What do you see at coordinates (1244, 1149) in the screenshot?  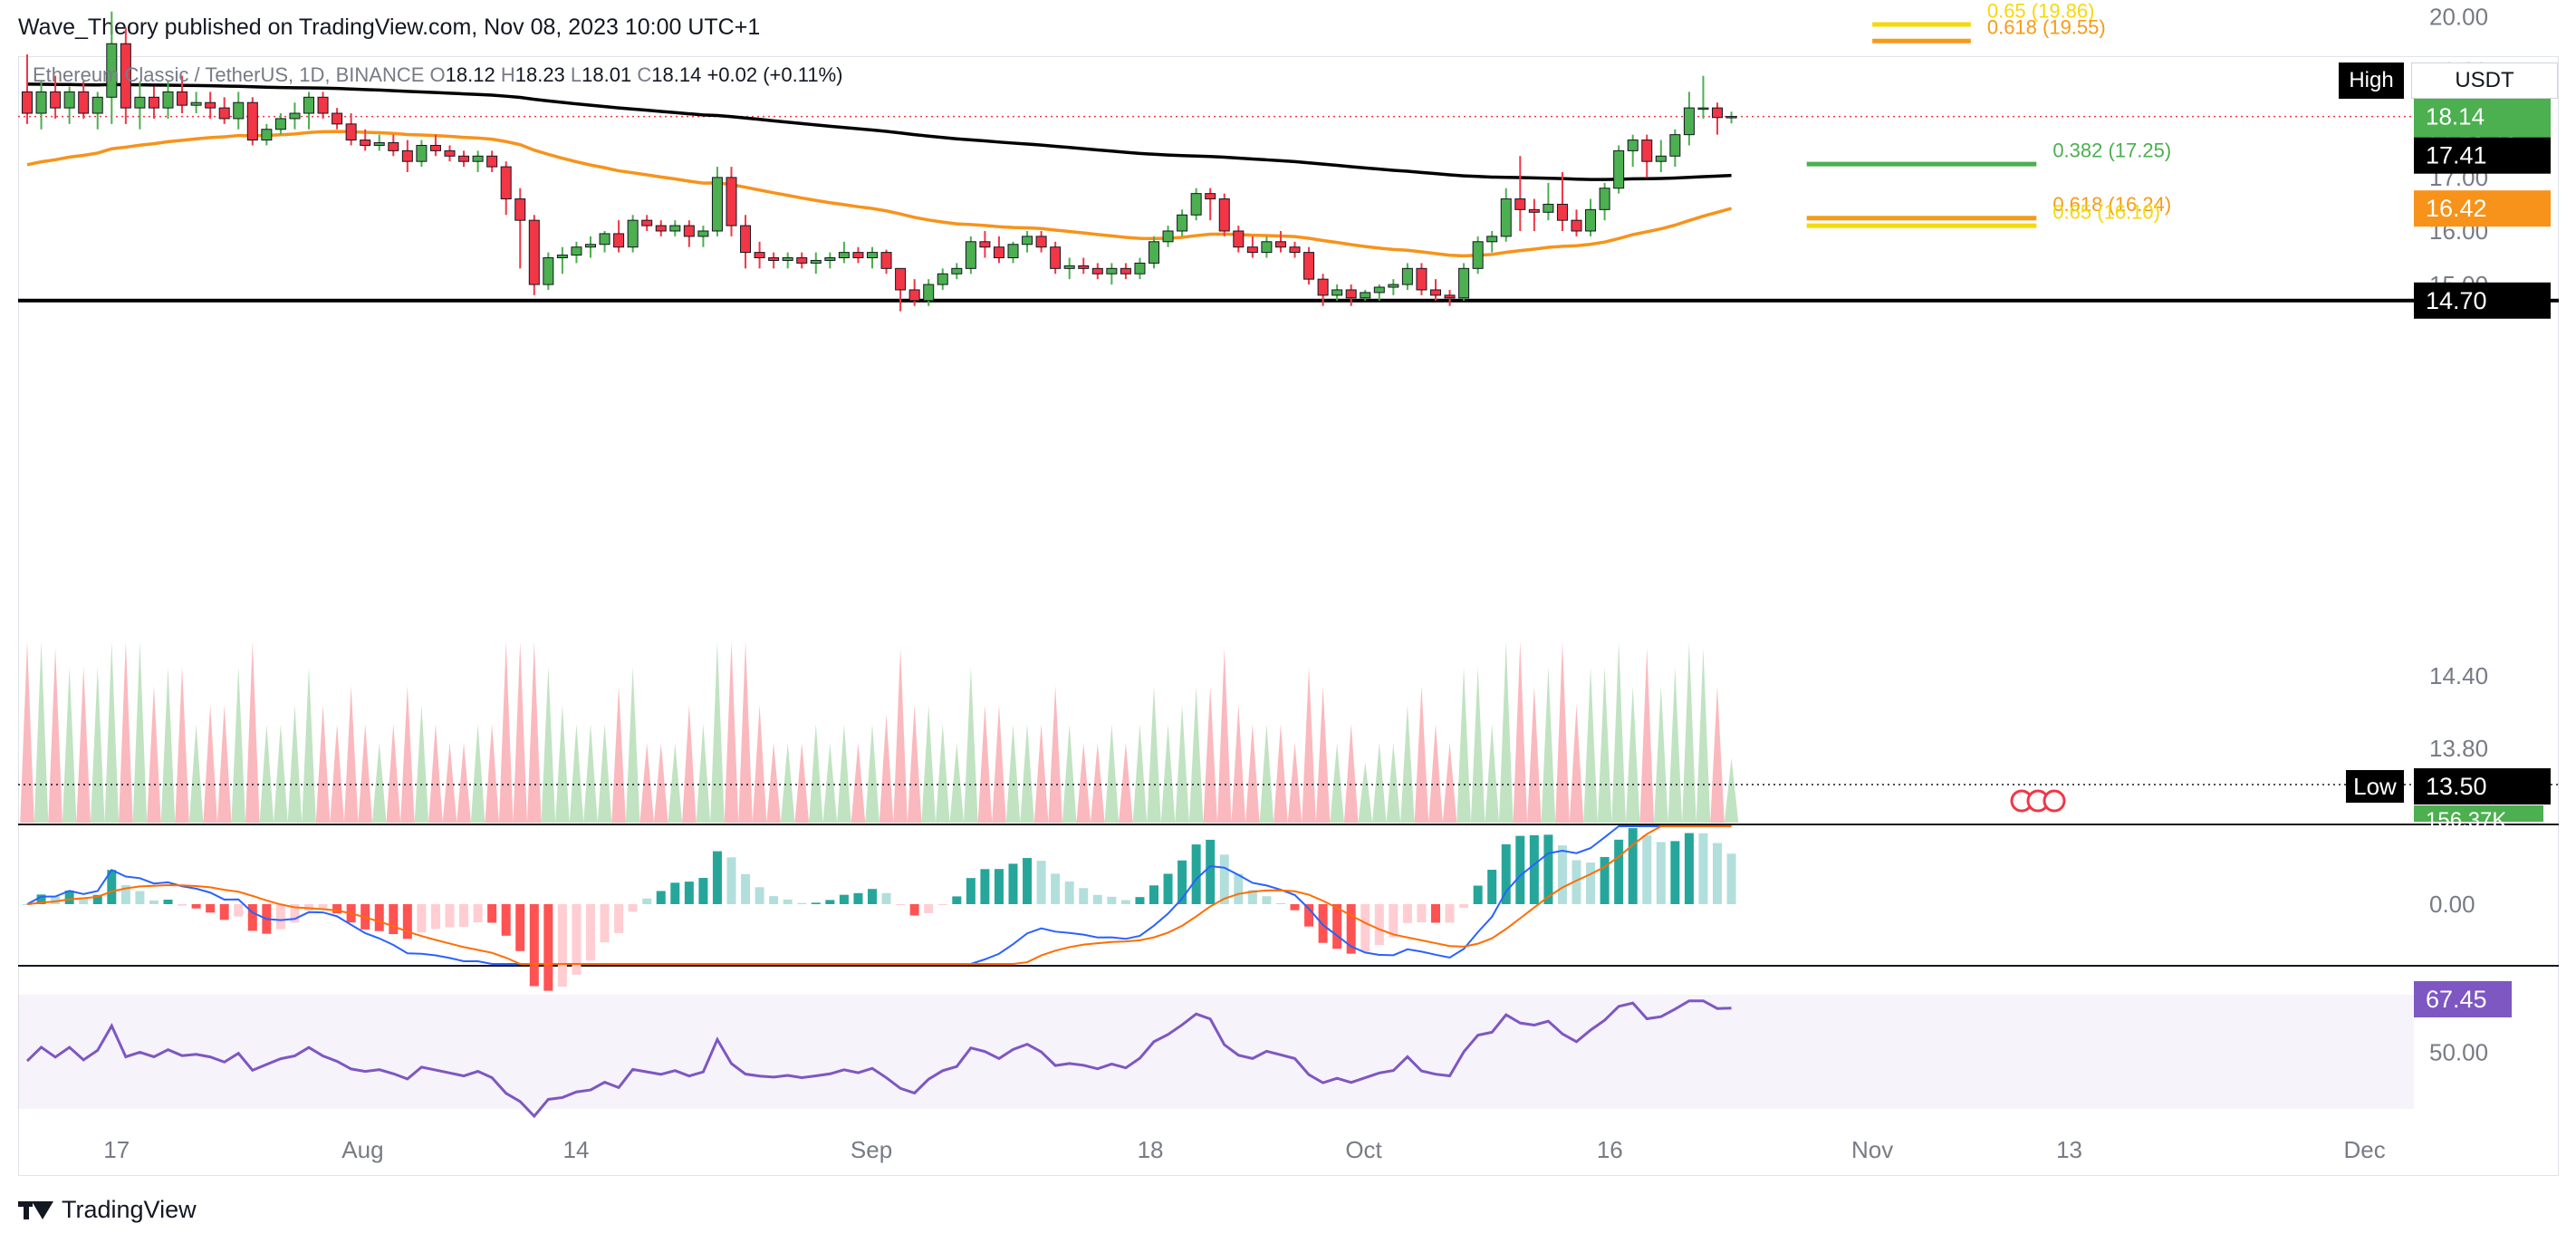 I see `time-axis: 17 Aug 14 Sep 18 Oct 16 Nov 13 Dec` at bounding box center [1244, 1149].